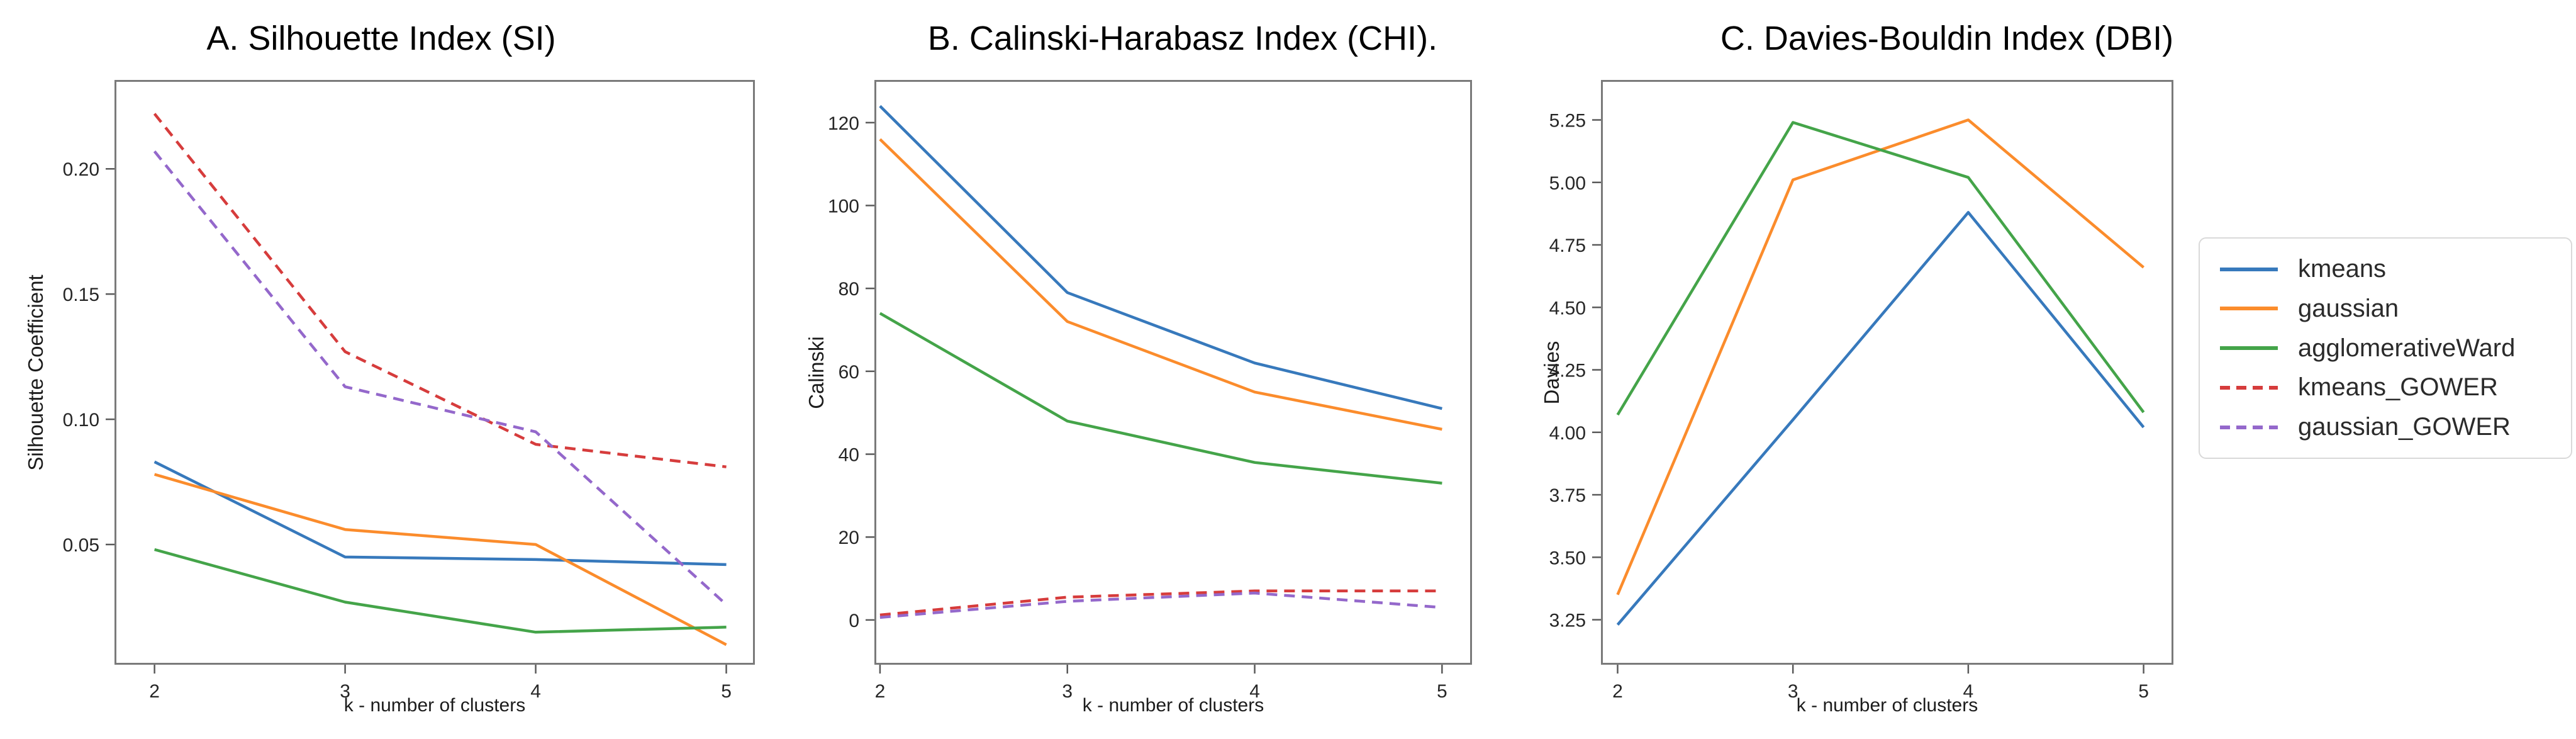 The height and width of the screenshot is (739, 2576). I want to click on y-tick-label: 4.00, so click(1567, 433).